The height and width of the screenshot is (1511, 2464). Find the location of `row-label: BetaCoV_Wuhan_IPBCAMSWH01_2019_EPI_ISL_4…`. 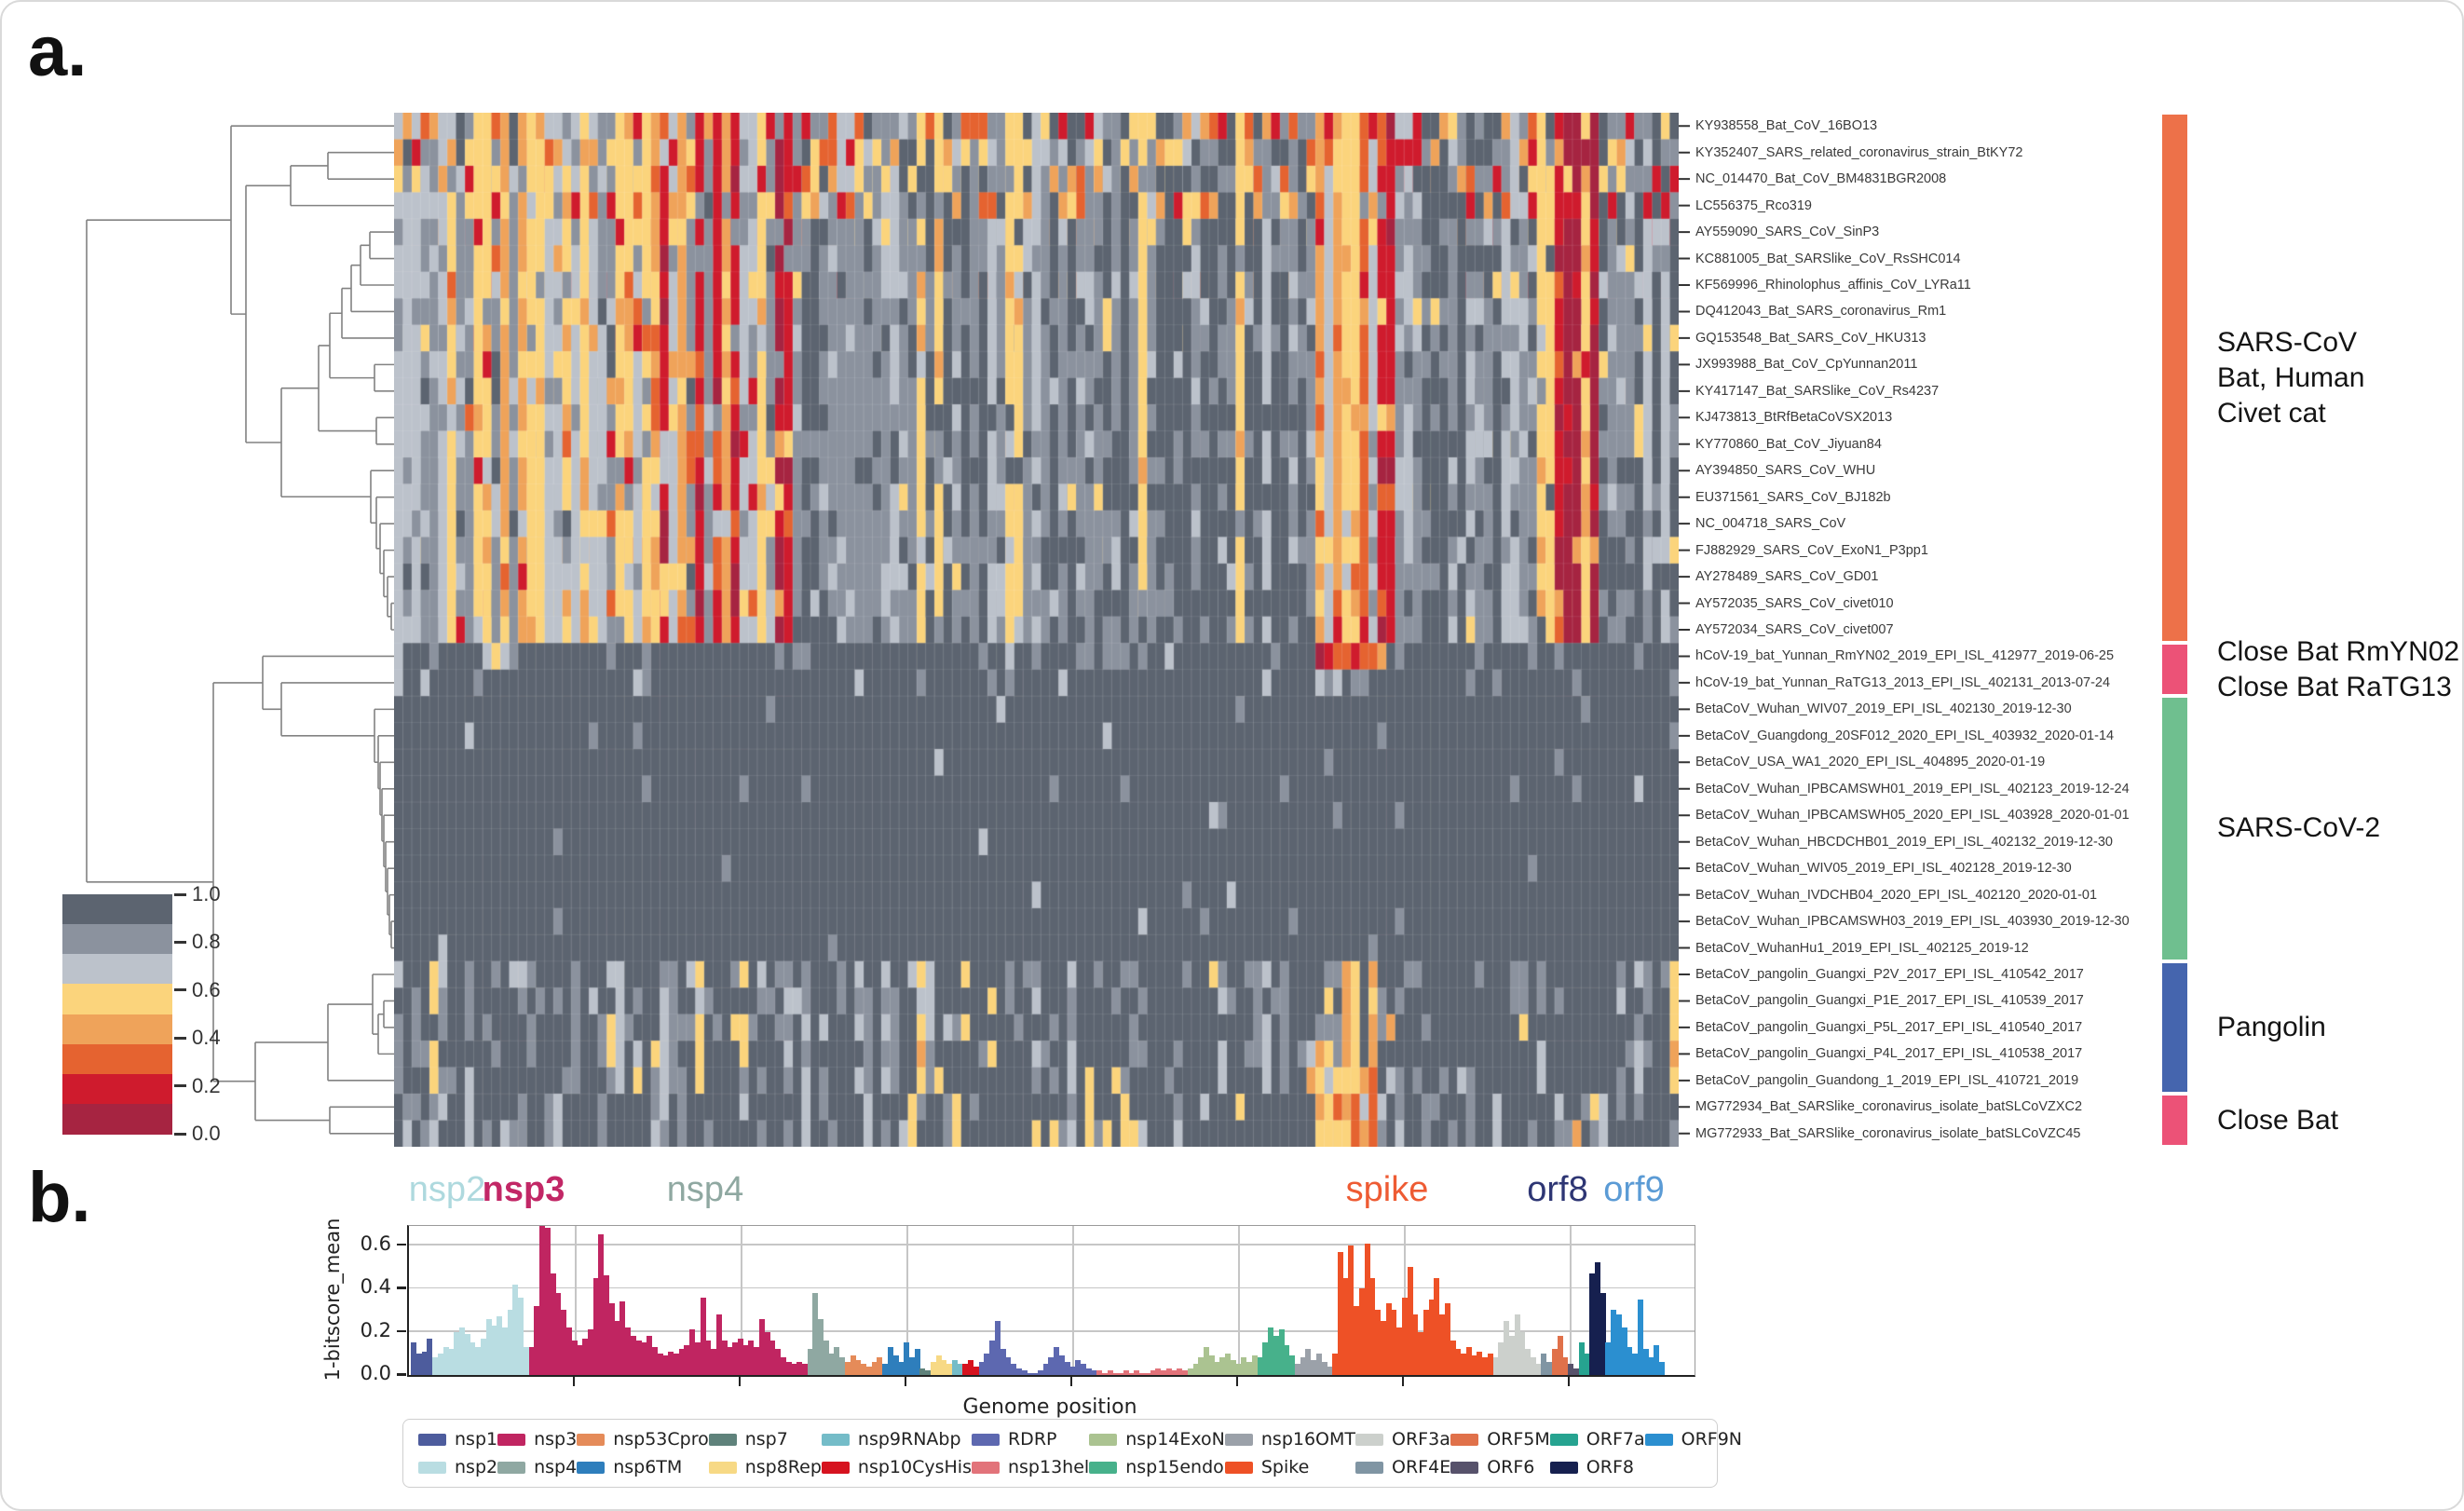

row-label: BetaCoV_Wuhan_IPBCAMSWH01_2019_EPI_ISL_4… is located at coordinates (1912, 788).